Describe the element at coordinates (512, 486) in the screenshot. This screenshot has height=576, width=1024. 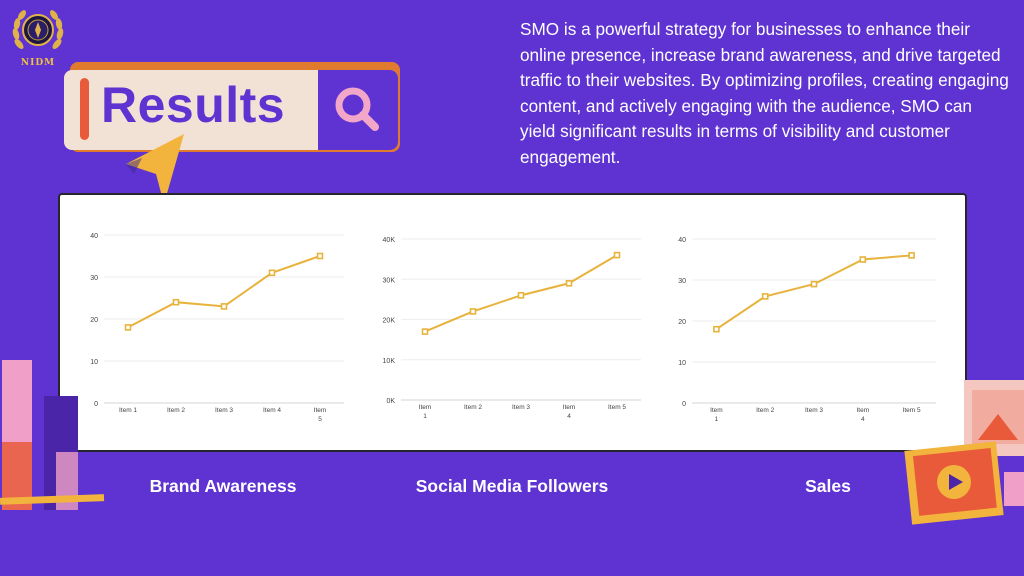
I see `caption-social-media-followers: Social Media Followers` at that location.